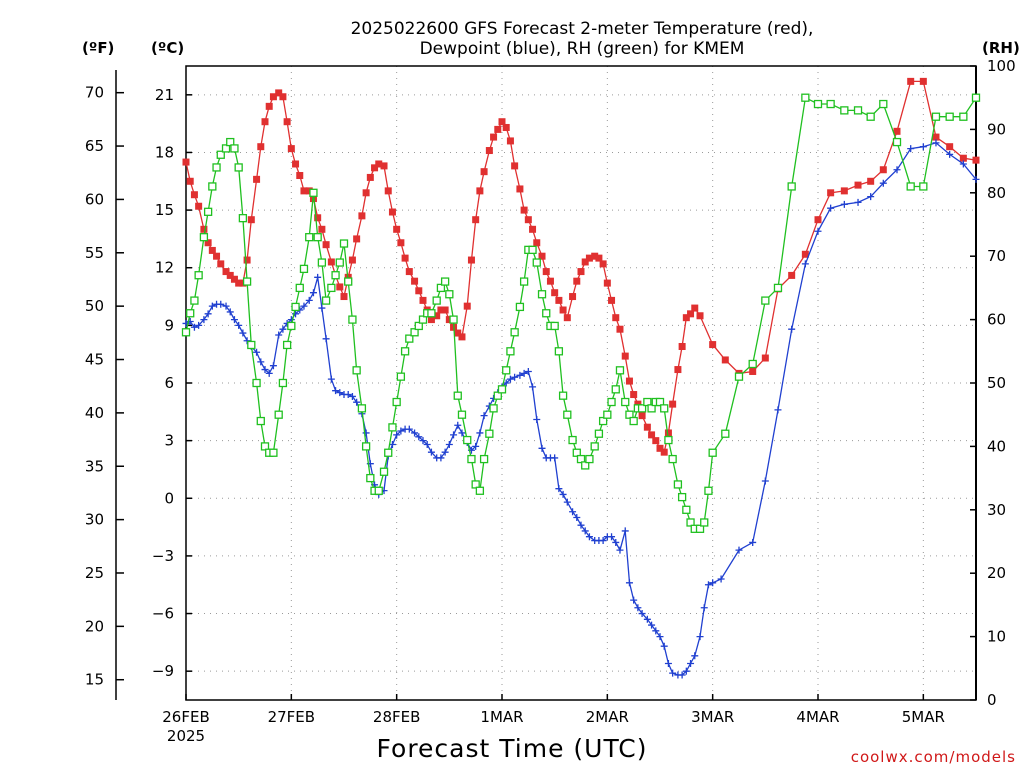 Image resolution: width=1024 pixels, height=768 pixels. Describe the element at coordinates (992, 700) in the screenshot. I see `rh-tick-label: 0` at that location.